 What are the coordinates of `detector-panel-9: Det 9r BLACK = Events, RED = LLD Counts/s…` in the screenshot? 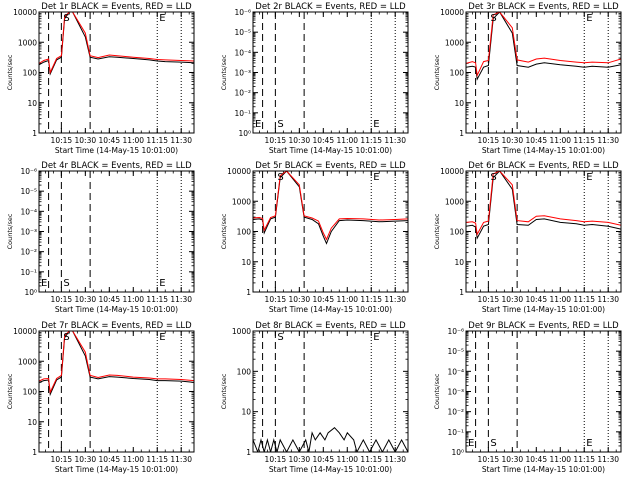 It's located at (527, 397).